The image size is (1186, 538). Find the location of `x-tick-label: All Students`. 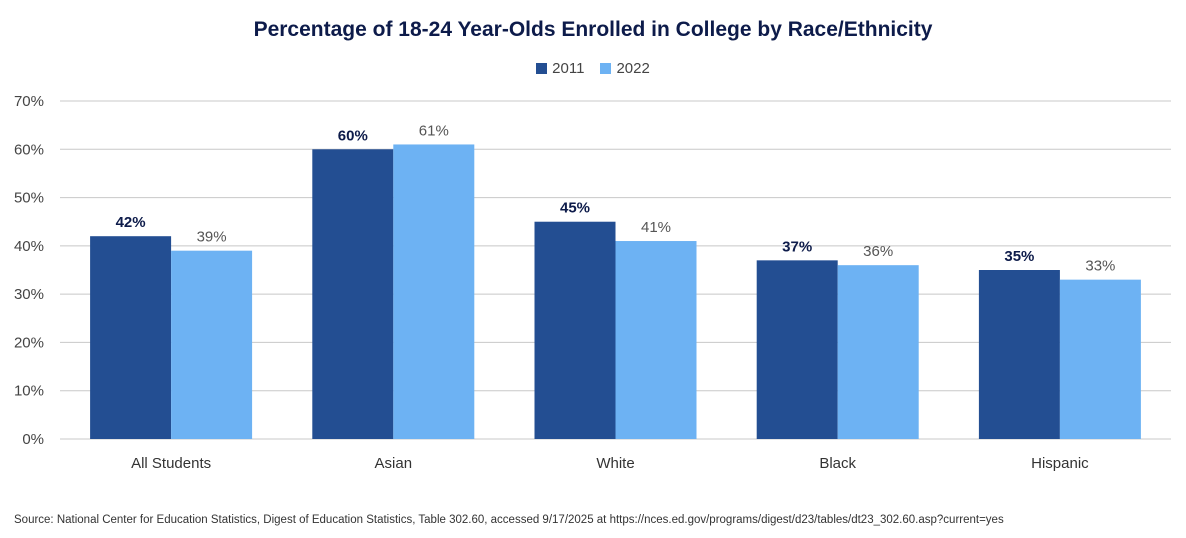

x-tick-label: All Students is located at coordinates (171, 463).